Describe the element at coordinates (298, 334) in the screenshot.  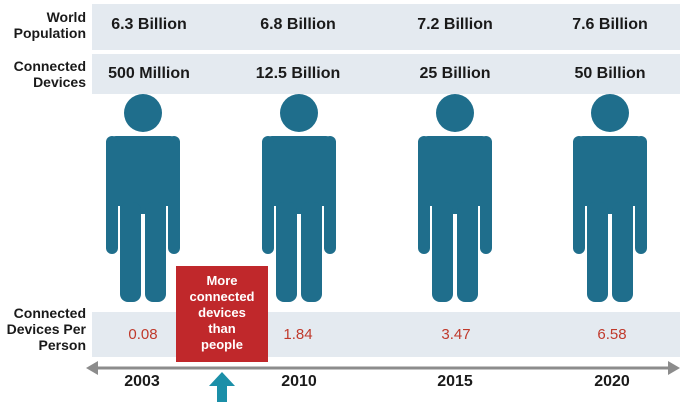
I see `devices-per-person-value: 1.84` at that location.